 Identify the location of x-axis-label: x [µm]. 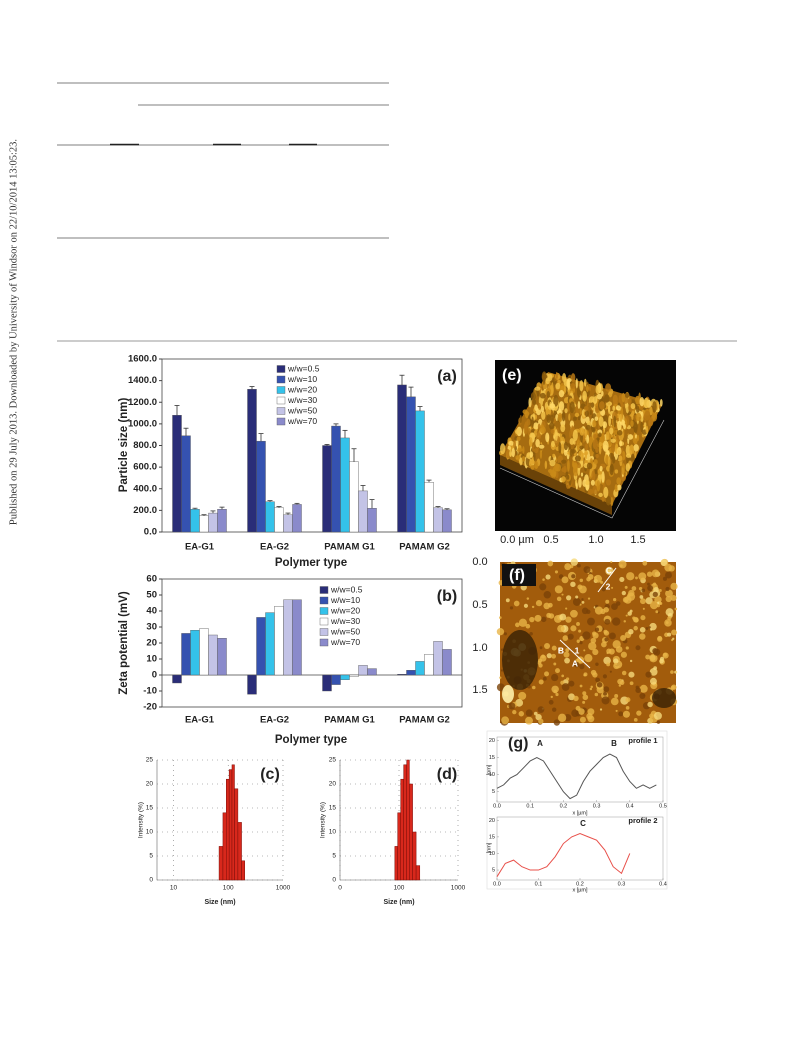
(580, 813).